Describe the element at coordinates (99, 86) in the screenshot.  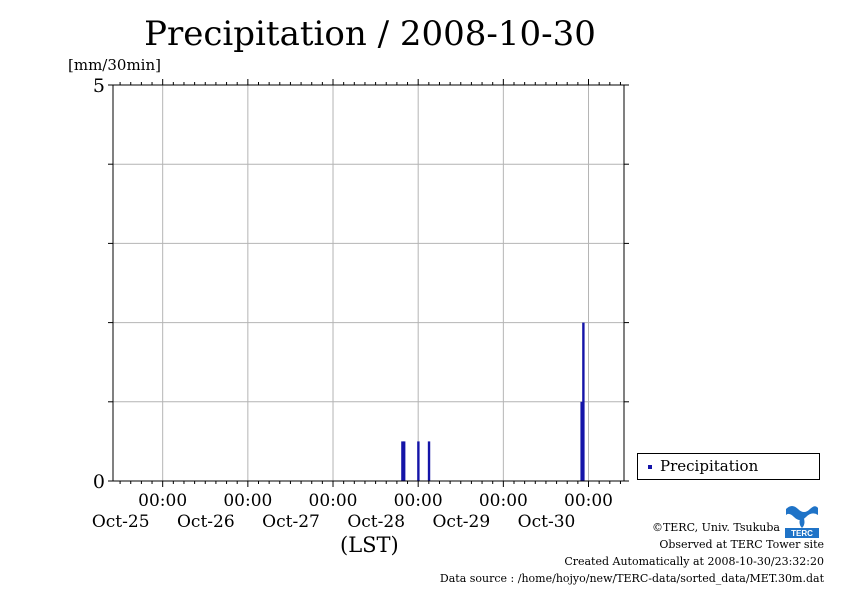
I see `y-tick-label: 5` at that location.